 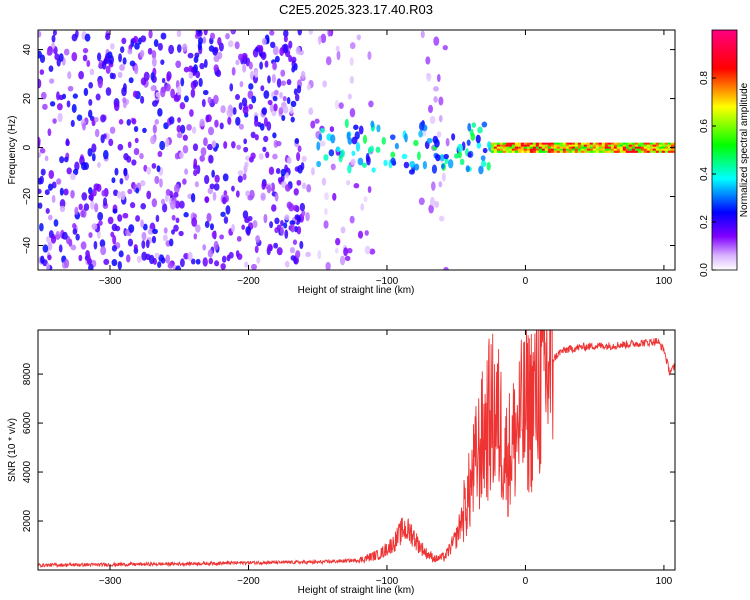 What do you see at coordinates (664, 281) in the screenshot?
I see `x-tick-label: 100` at bounding box center [664, 281].